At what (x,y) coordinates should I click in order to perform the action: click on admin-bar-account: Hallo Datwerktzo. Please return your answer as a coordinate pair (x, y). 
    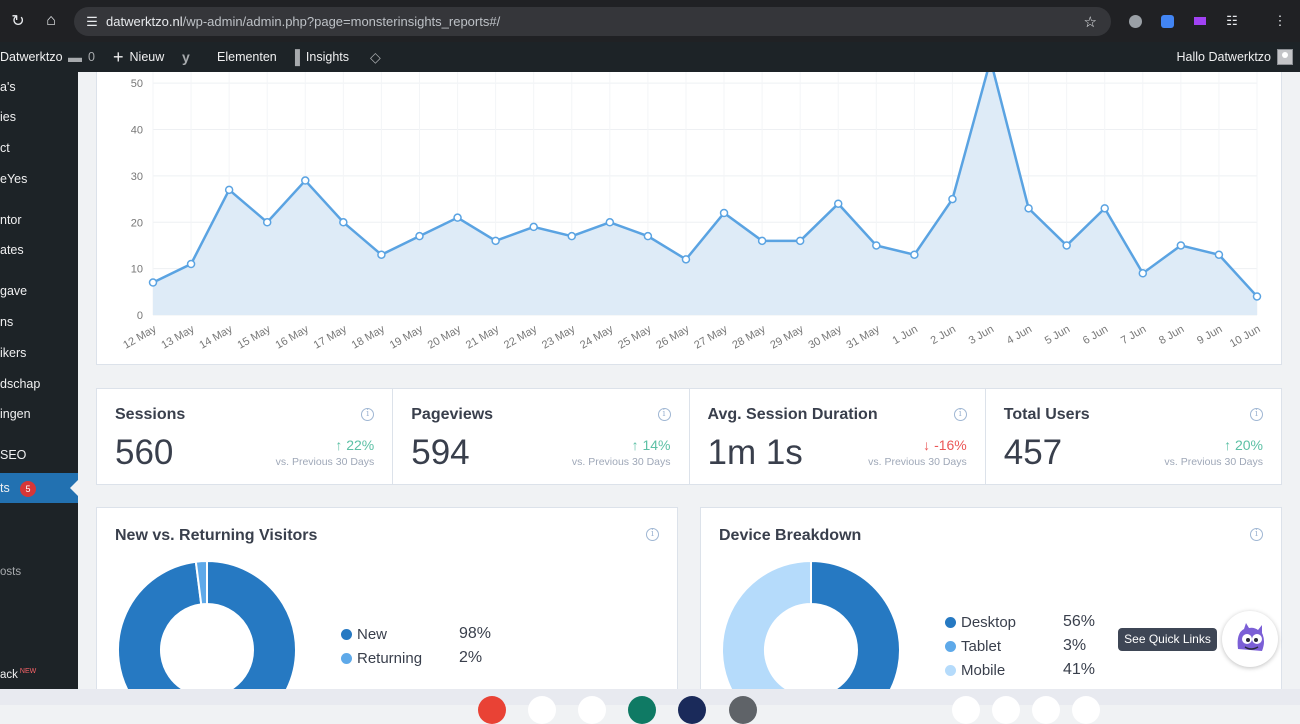
    Looking at the image, I should click on (1235, 57).